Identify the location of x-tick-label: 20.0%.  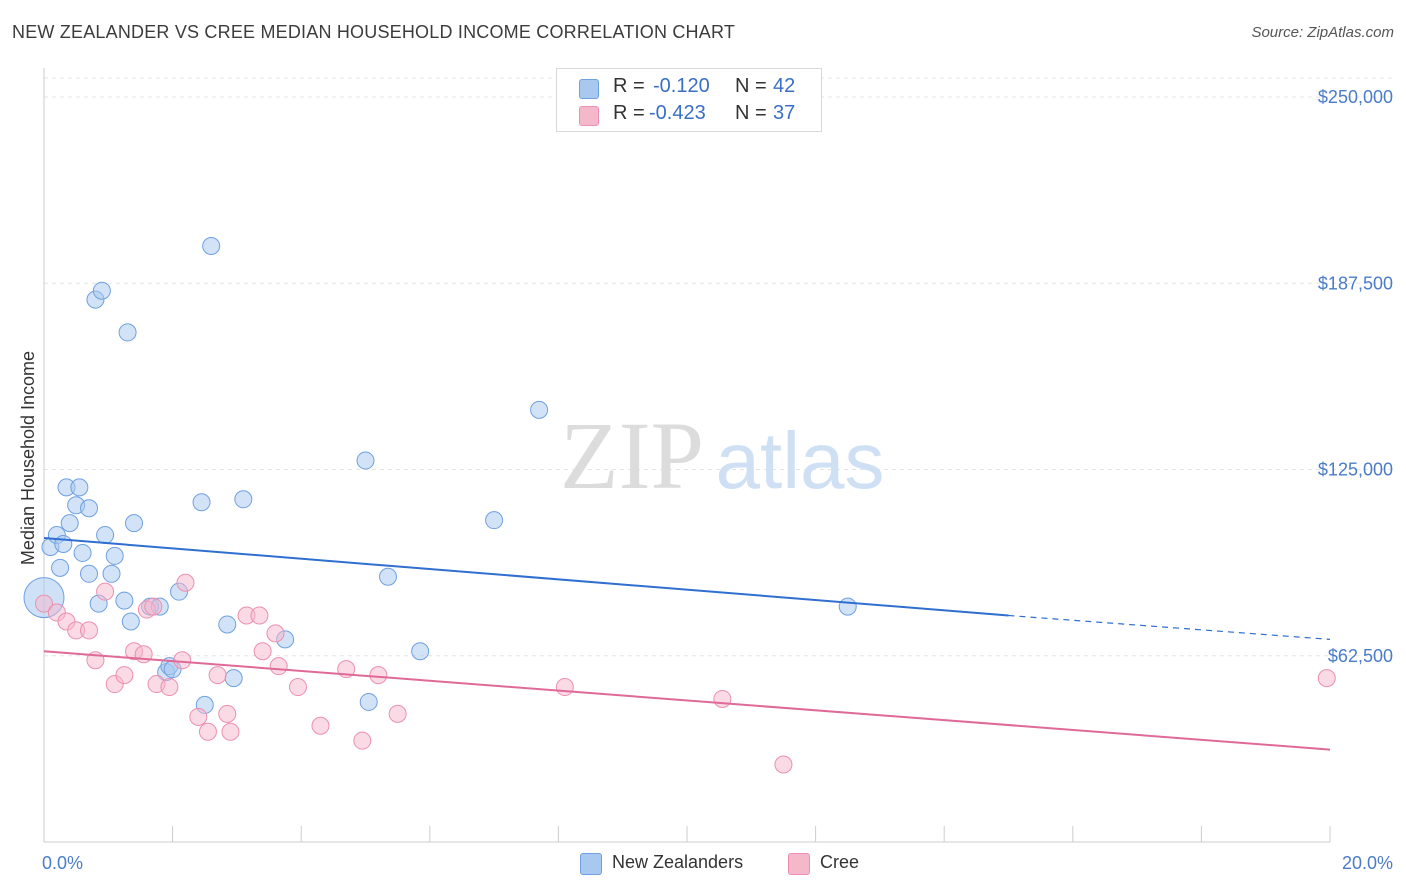
(1367, 863).